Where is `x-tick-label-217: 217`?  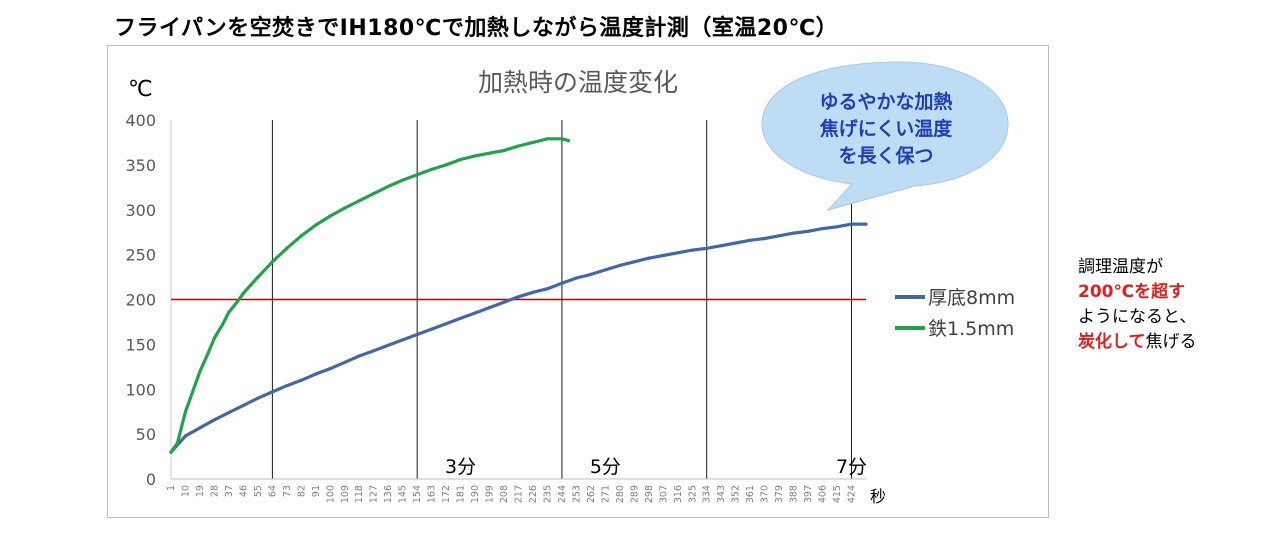 x-tick-label-217: 217 is located at coordinates (519, 494).